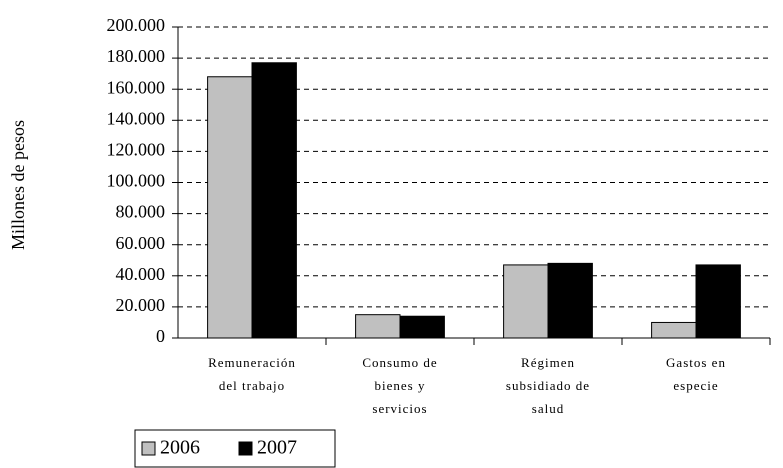 This screenshot has height=468, width=783. I want to click on x-tick-label: Remuneración, so click(252, 362).